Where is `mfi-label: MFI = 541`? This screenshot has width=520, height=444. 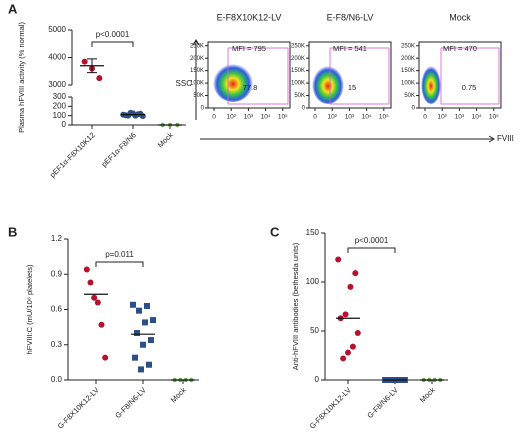
mfi-label: MFI = 541 is located at coordinates (350, 48).